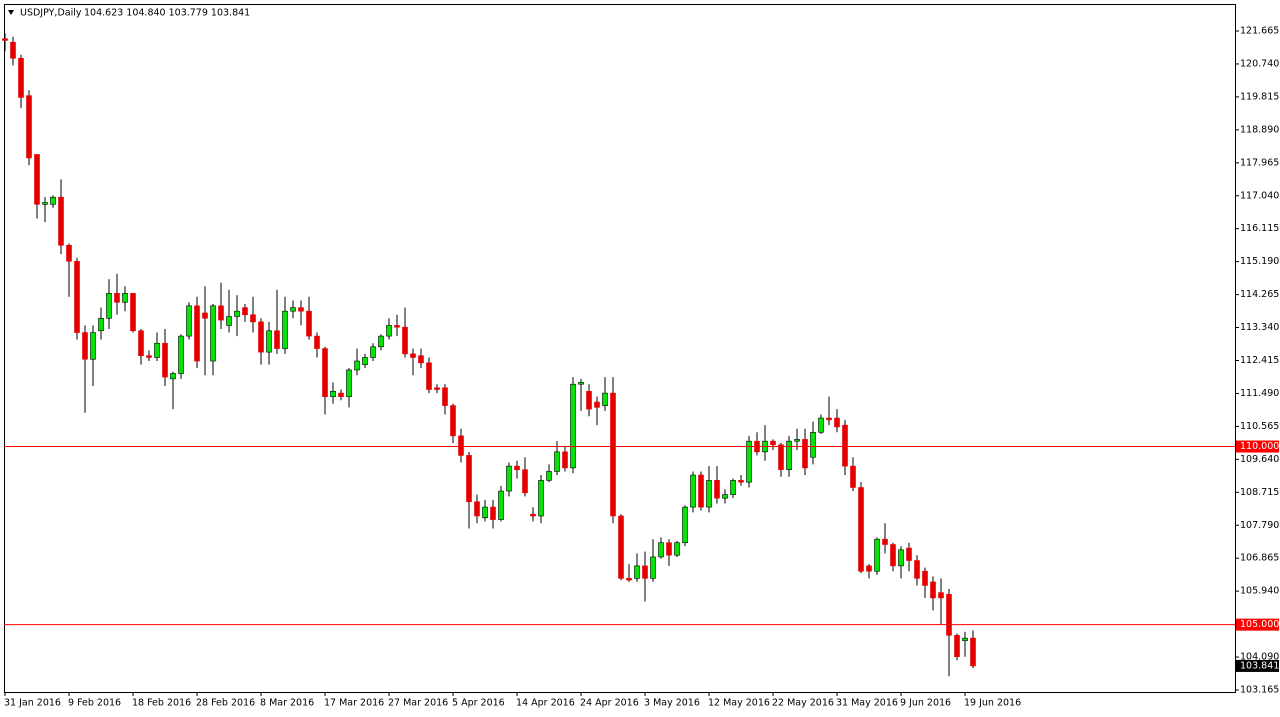  I want to click on x-tick-label: 17 Mar 2016, so click(354, 703).